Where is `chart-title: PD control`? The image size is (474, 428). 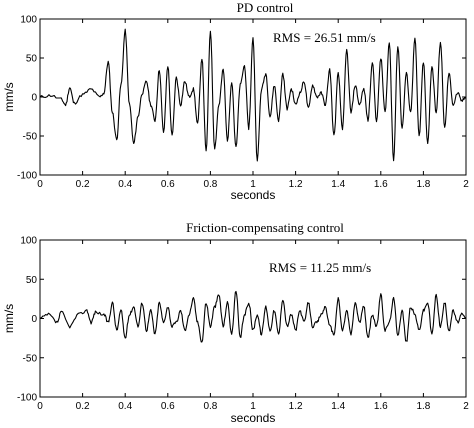 chart-title: PD control is located at coordinates (265, 7).